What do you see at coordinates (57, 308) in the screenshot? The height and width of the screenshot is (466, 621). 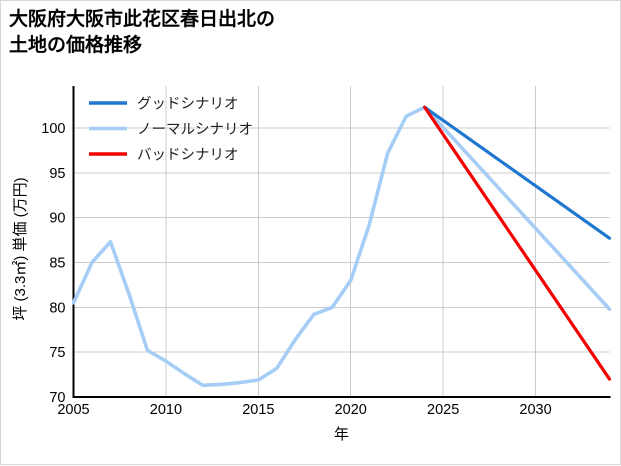 I see `y-tick-label: 80` at bounding box center [57, 308].